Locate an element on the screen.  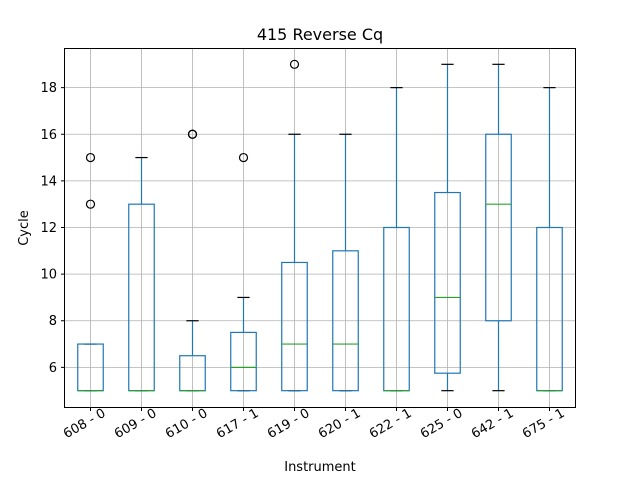
x-tick-label: 642 - 1 is located at coordinates (492, 424).